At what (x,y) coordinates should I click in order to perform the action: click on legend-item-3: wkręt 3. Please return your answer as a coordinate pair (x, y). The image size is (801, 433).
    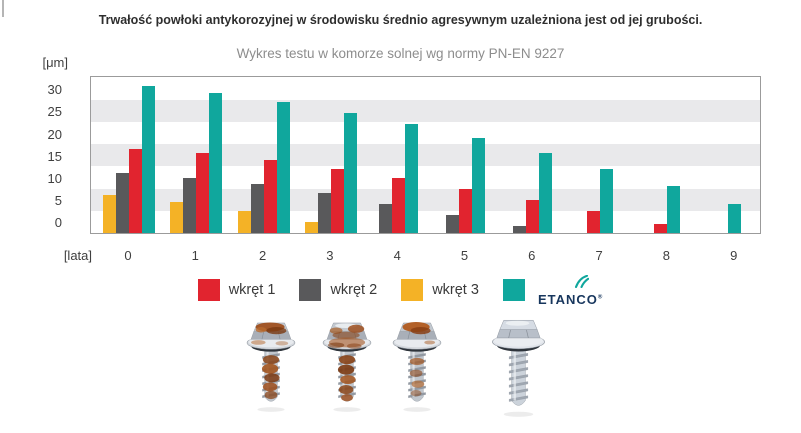
    Looking at the image, I should click on (440, 290).